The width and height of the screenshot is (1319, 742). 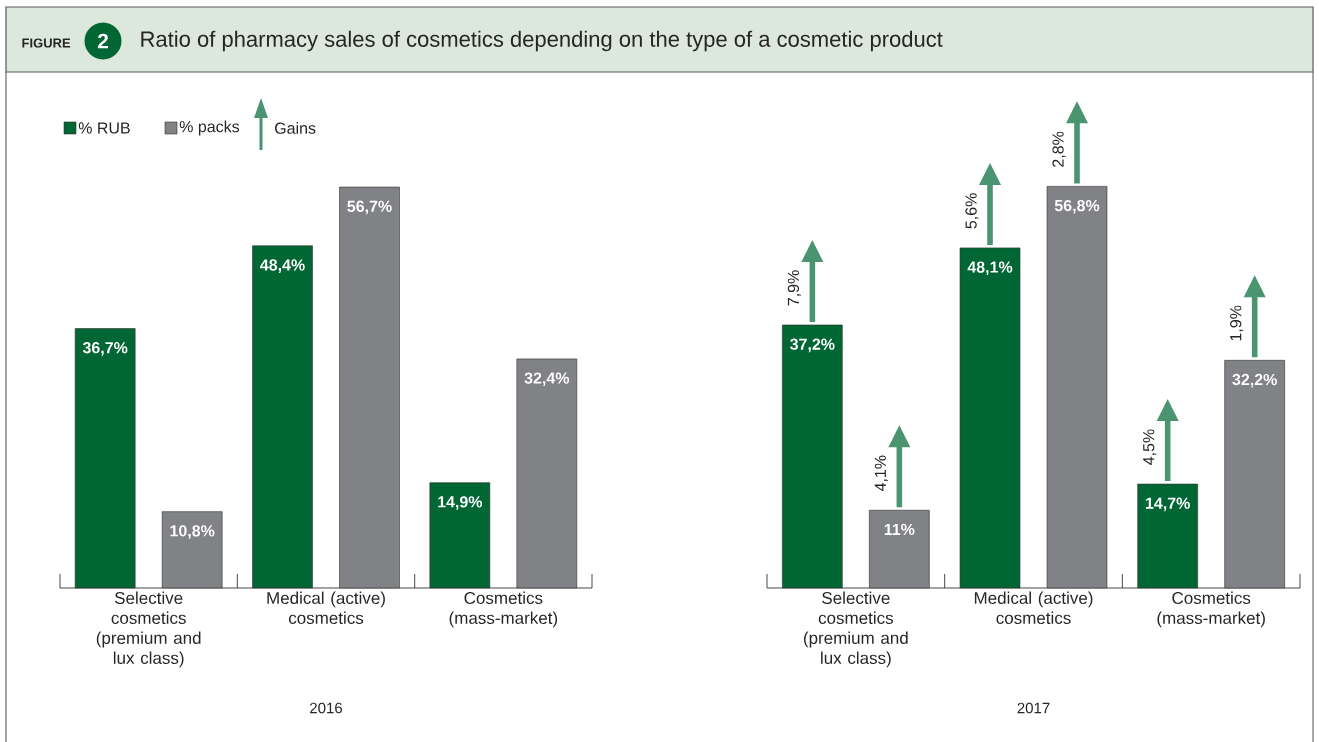 I want to click on legend-label: % packs, so click(x=209, y=128).